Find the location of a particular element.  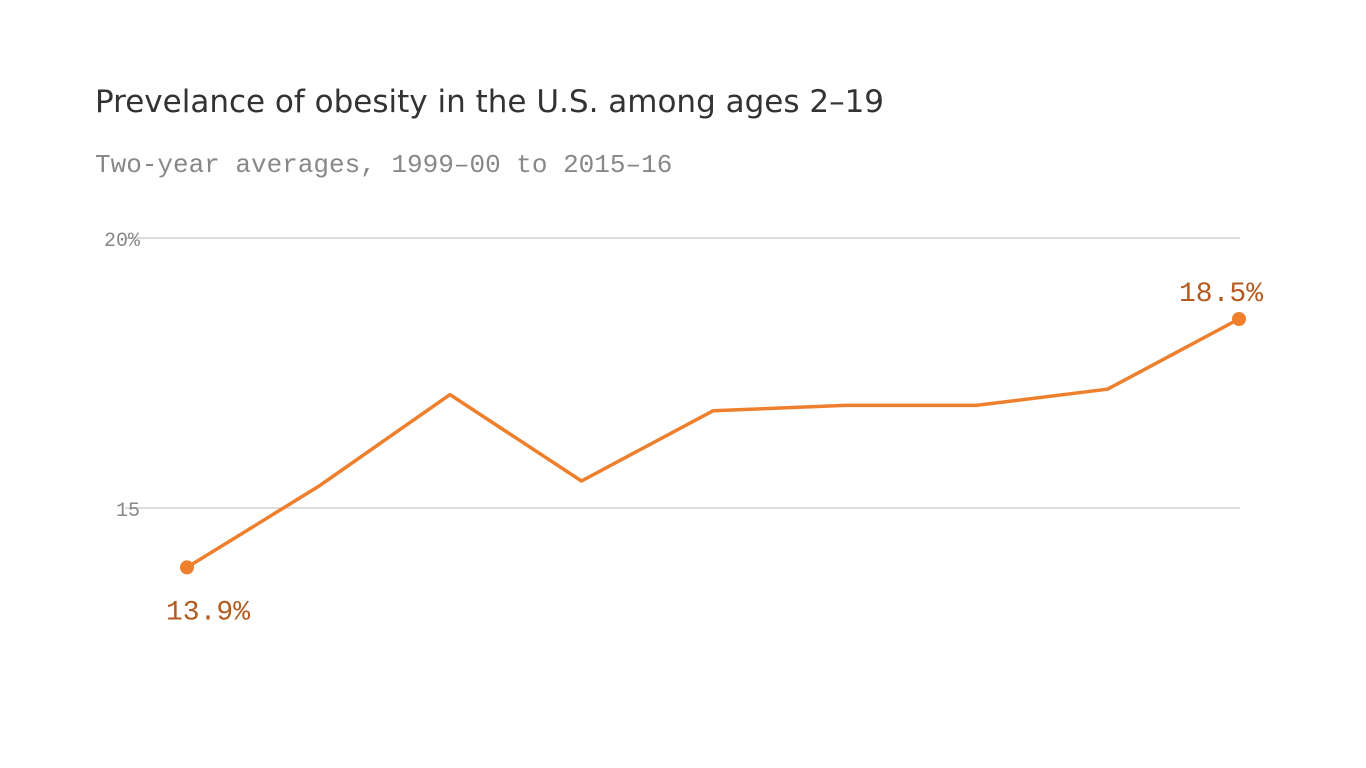

y-tick-label: 20% is located at coordinates (122, 241).